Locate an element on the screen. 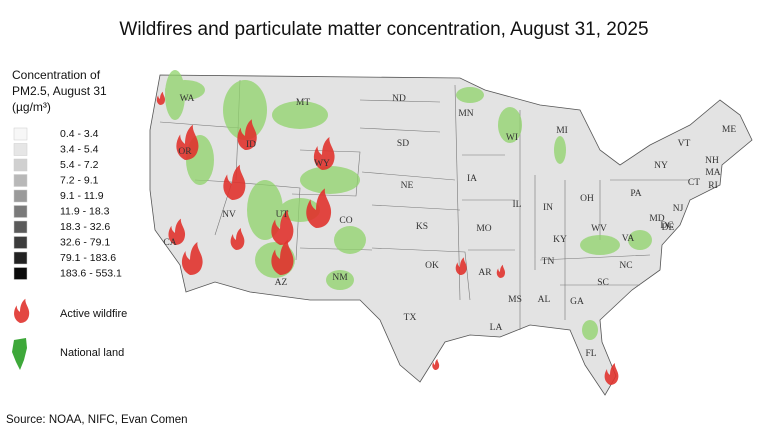 Image resolution: width=768 pixels, height=437 pixels. state-label: MA is located at coordinates (712, 173).